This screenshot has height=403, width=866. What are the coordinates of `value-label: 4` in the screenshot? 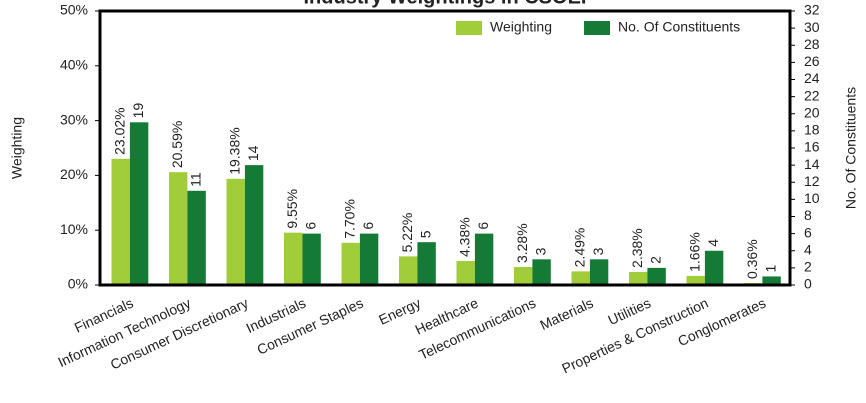 It's located at (713, 243).